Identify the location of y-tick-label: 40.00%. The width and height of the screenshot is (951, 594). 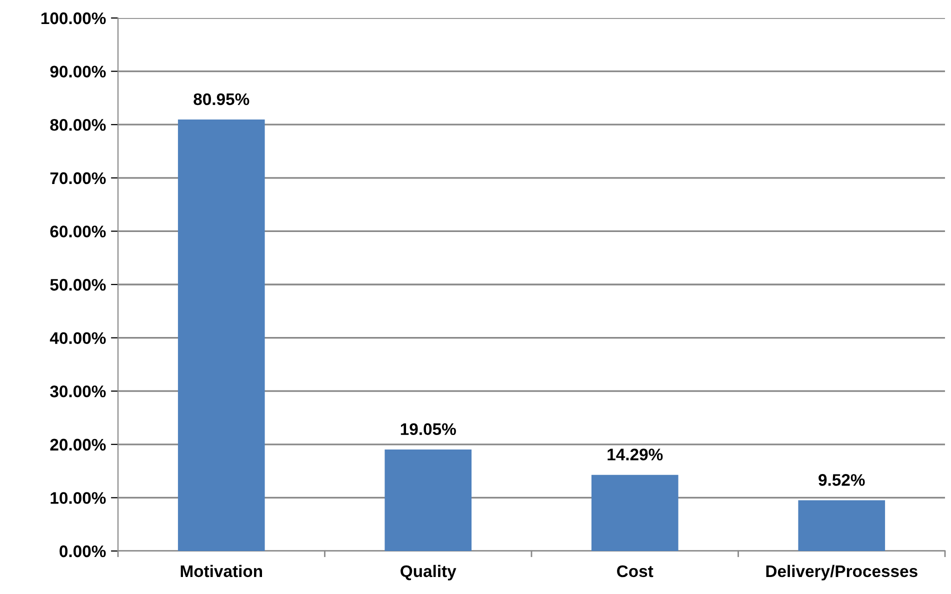
(78, 338).